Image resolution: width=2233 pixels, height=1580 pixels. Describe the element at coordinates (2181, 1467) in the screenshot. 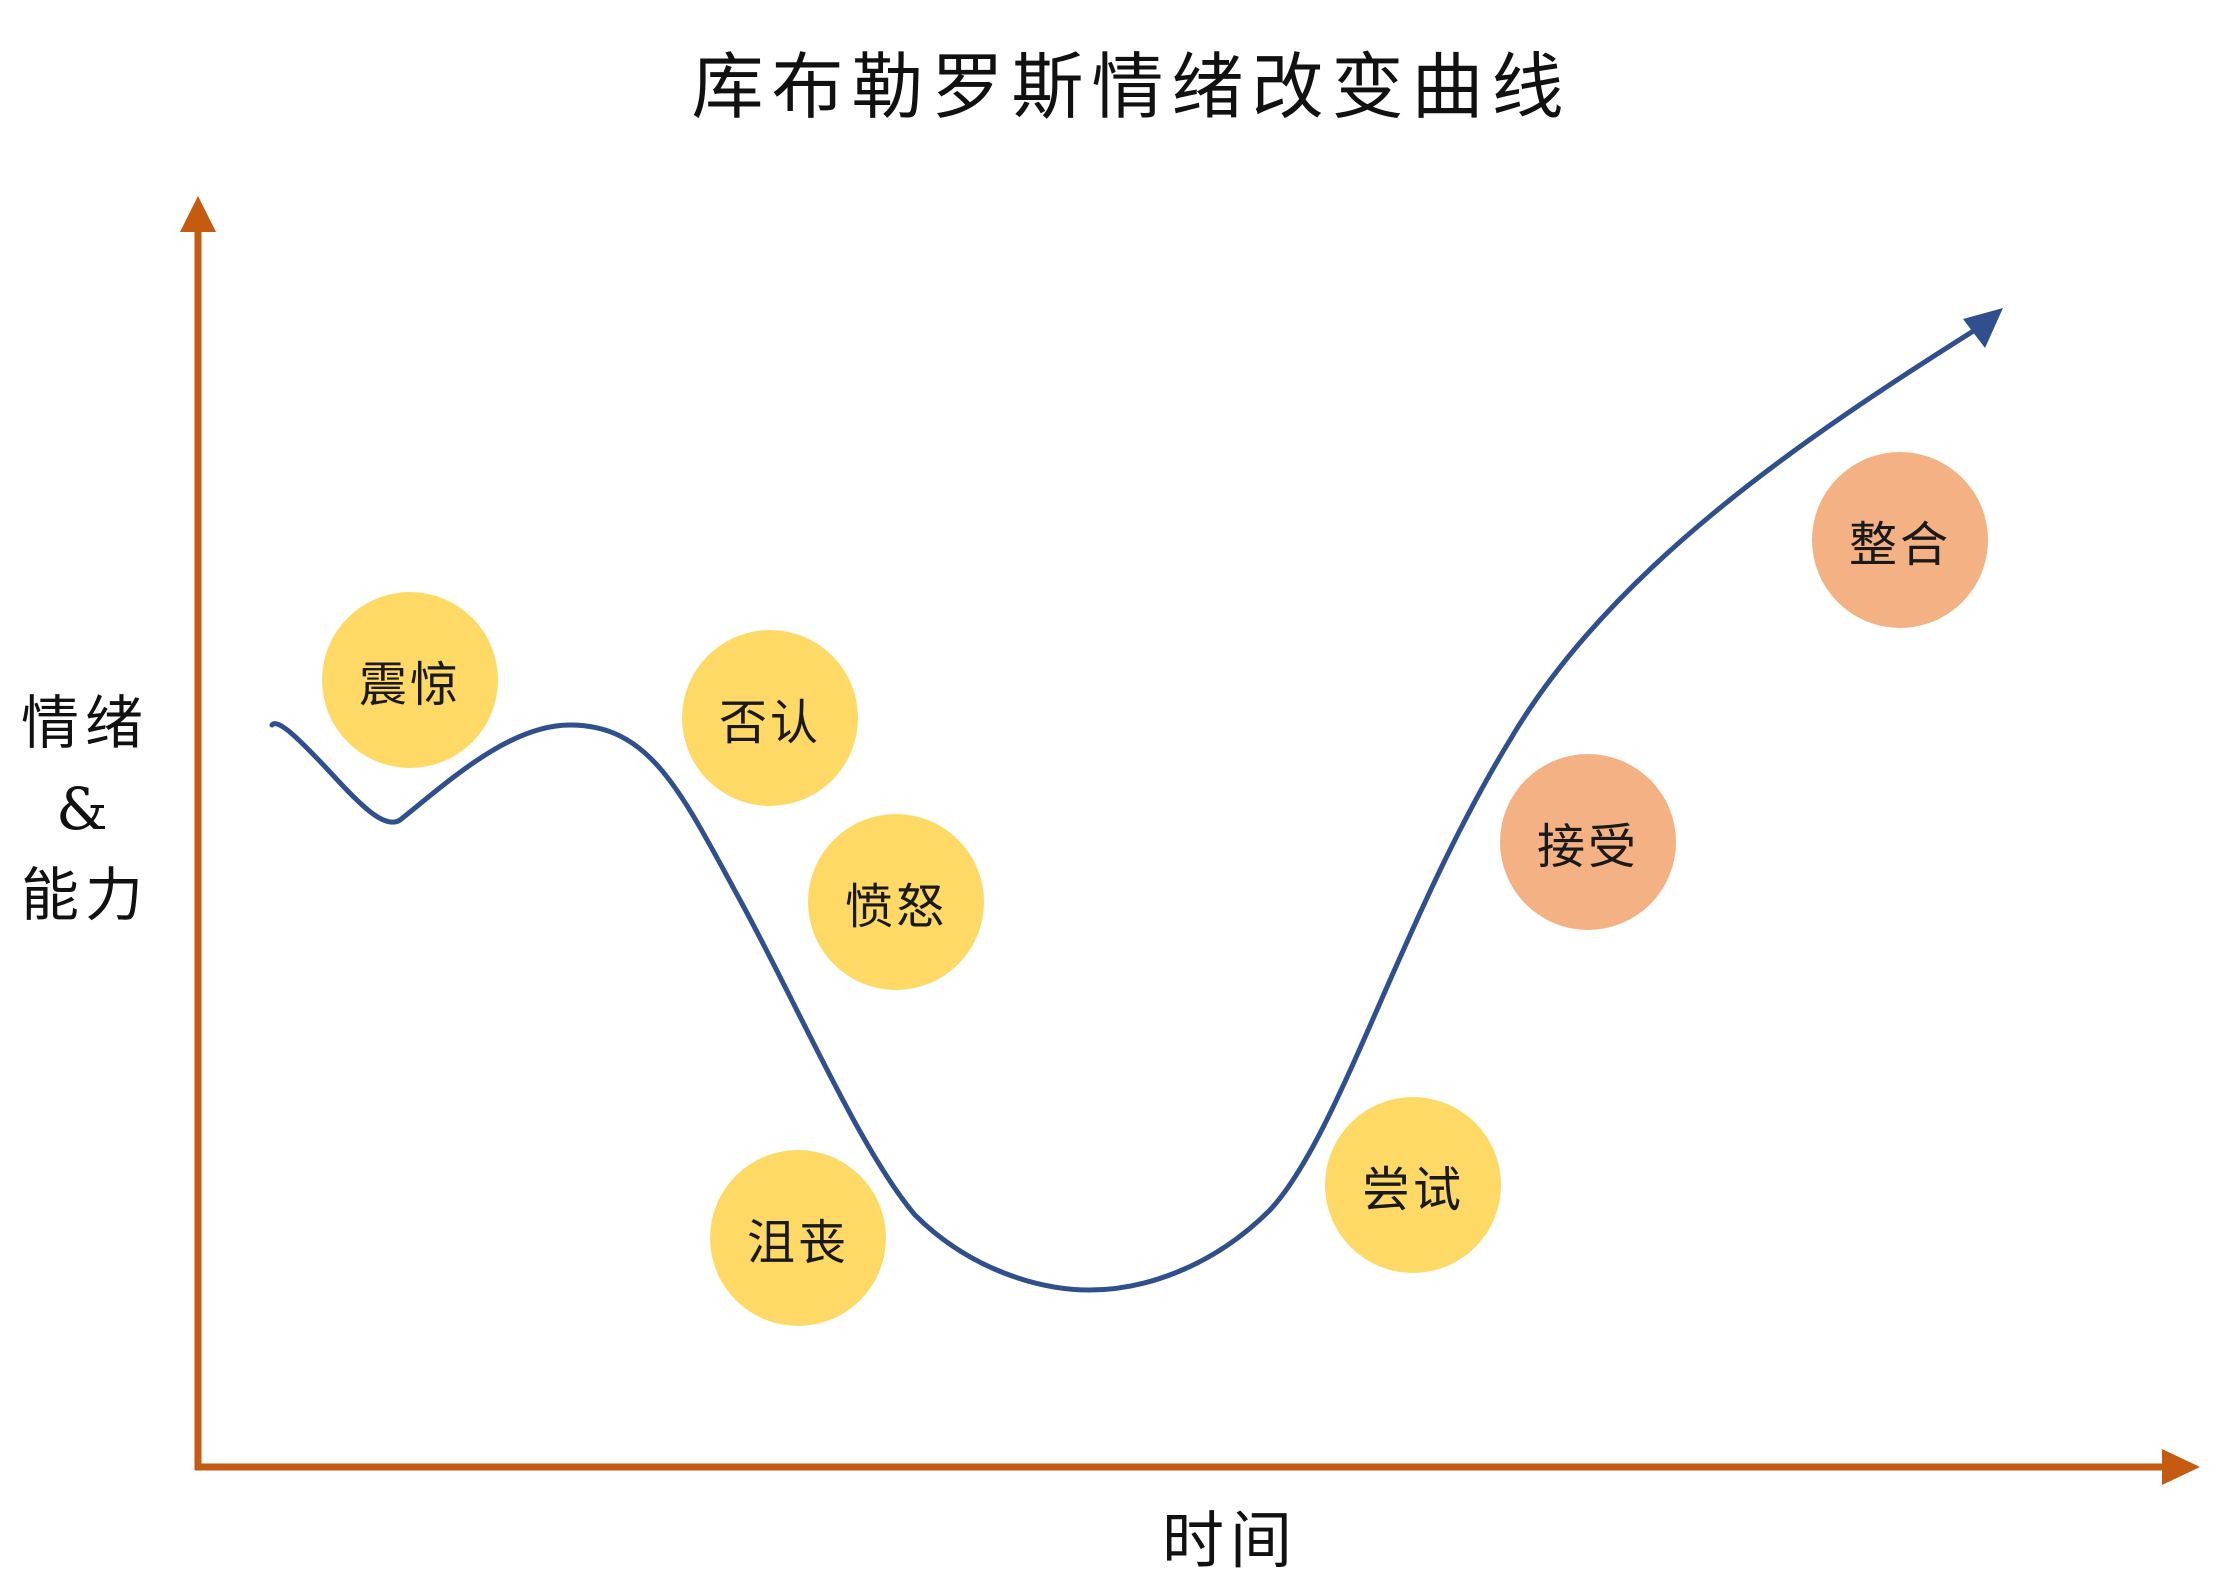

I see `x-axis-arrow-icon` at that location.